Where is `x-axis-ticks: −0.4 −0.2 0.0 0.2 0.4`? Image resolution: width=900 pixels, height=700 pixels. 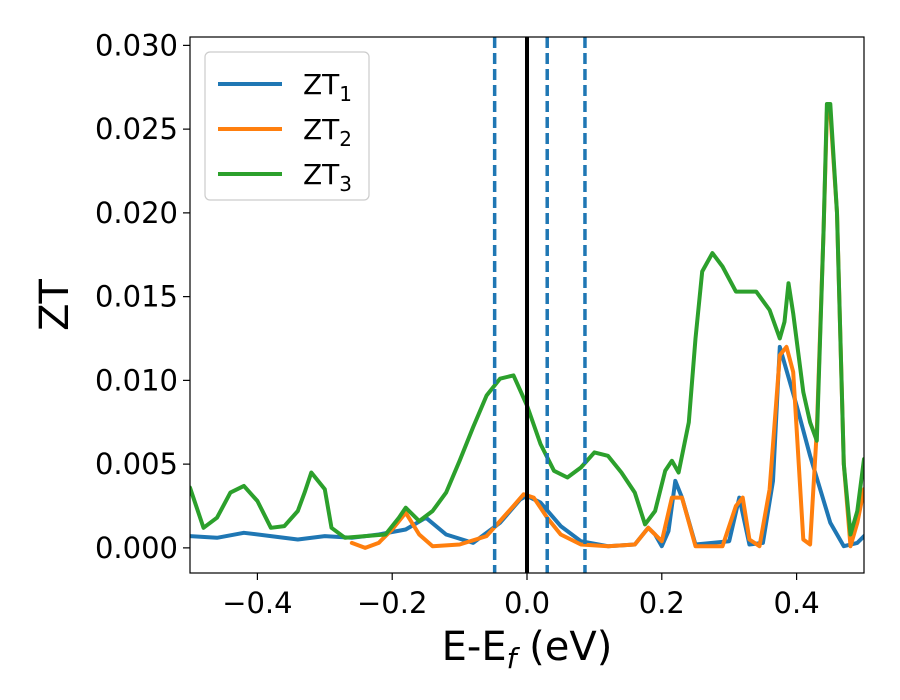
x-axis-ticks: −0.4 −0.2 0.0 0.2 0.4 is located at coordinates (521, 596).